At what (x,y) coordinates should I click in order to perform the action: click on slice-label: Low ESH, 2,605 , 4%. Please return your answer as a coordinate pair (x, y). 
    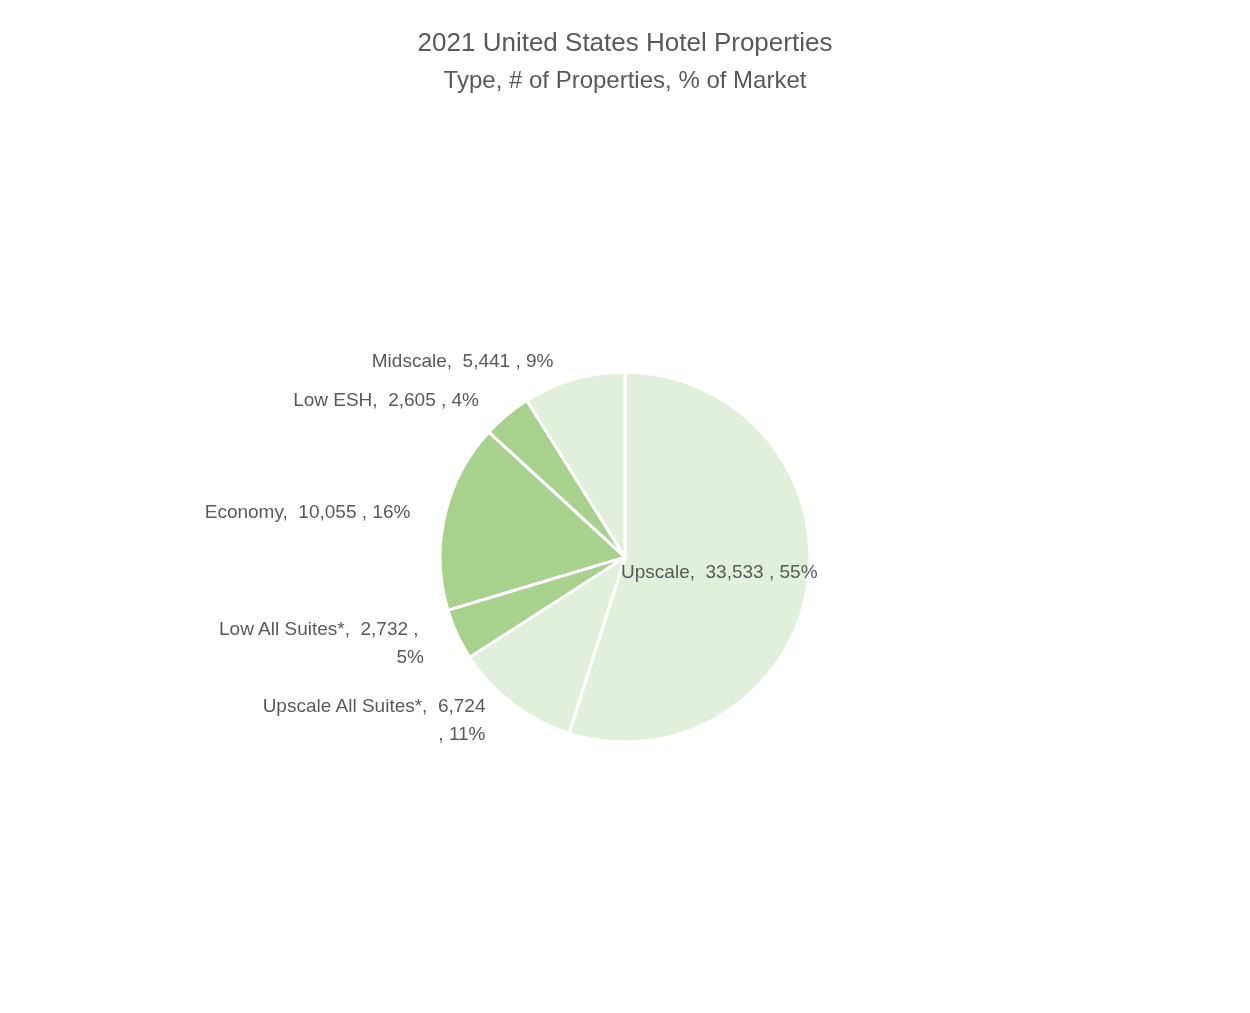
    Looking at the image, I should click on (386, 400).